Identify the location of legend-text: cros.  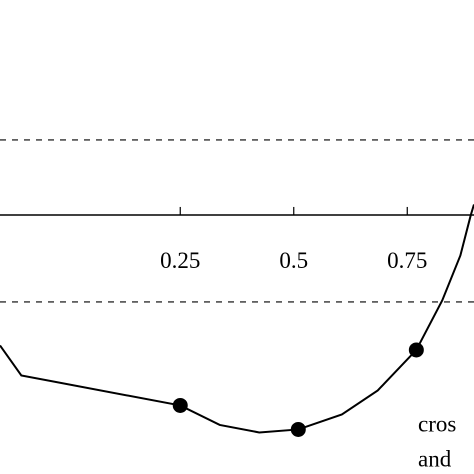
(437, 423).